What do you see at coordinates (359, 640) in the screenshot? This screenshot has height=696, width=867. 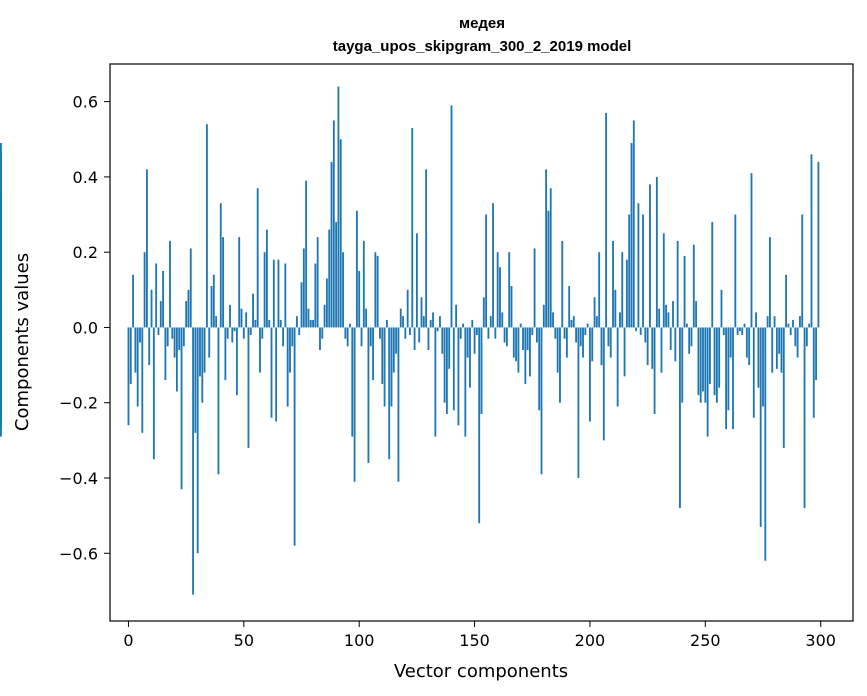 I see `x-tick-label: 100` at bounding box center [359, 640].